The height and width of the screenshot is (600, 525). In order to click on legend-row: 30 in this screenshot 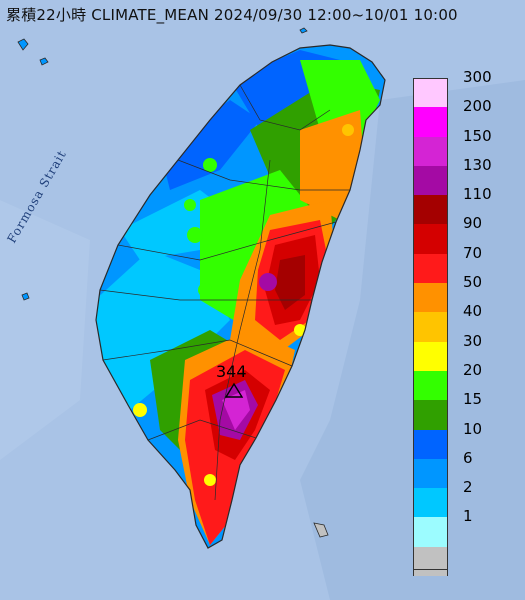, I will do `click(463, 351)`.